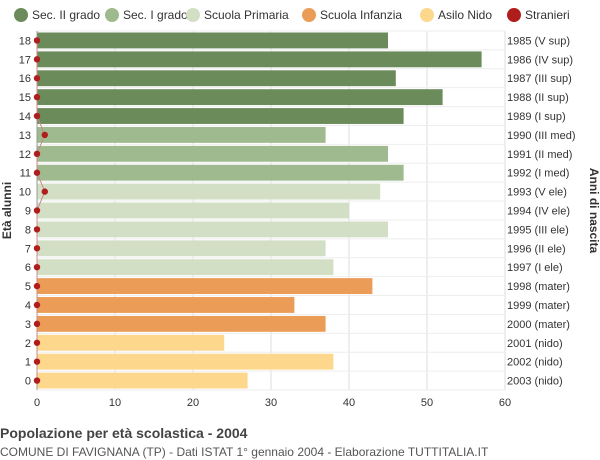 This screenshot has height=460, width=600. What do you see at coordinates (124, 433) in the screenshot?
I see `chart-title: Popolazione per età scolastica - 2004` at bounding box center [124, 433].